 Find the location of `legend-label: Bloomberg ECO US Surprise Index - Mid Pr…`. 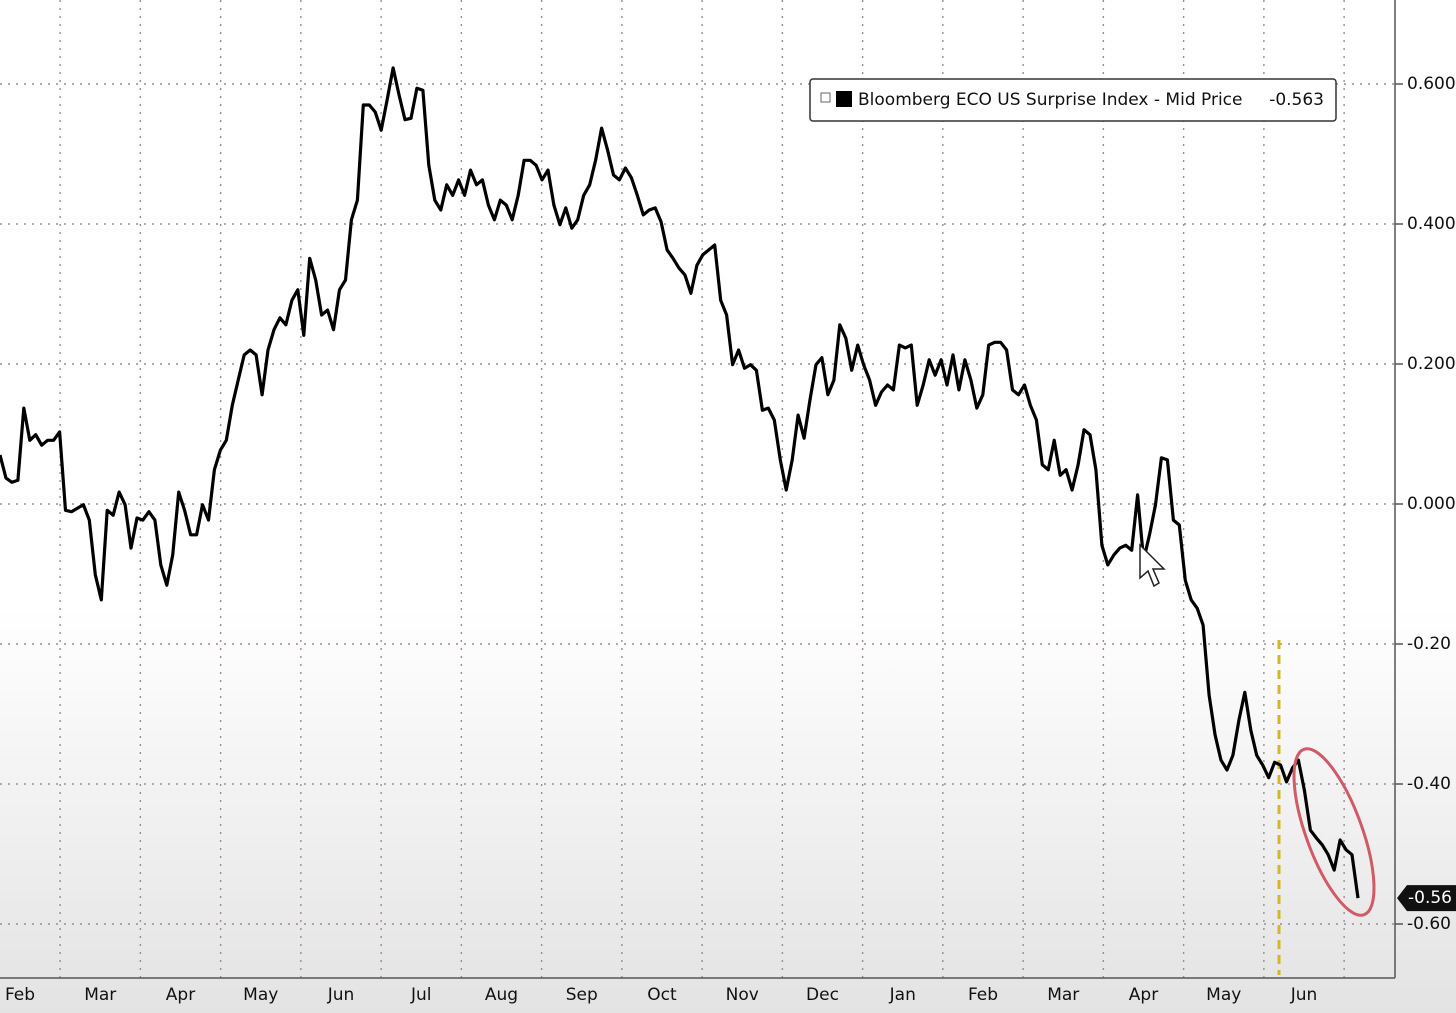

legend-label: Bloomberg ECO US Surprise Index - Mid Pr… is located at coordinates (1050, 100).